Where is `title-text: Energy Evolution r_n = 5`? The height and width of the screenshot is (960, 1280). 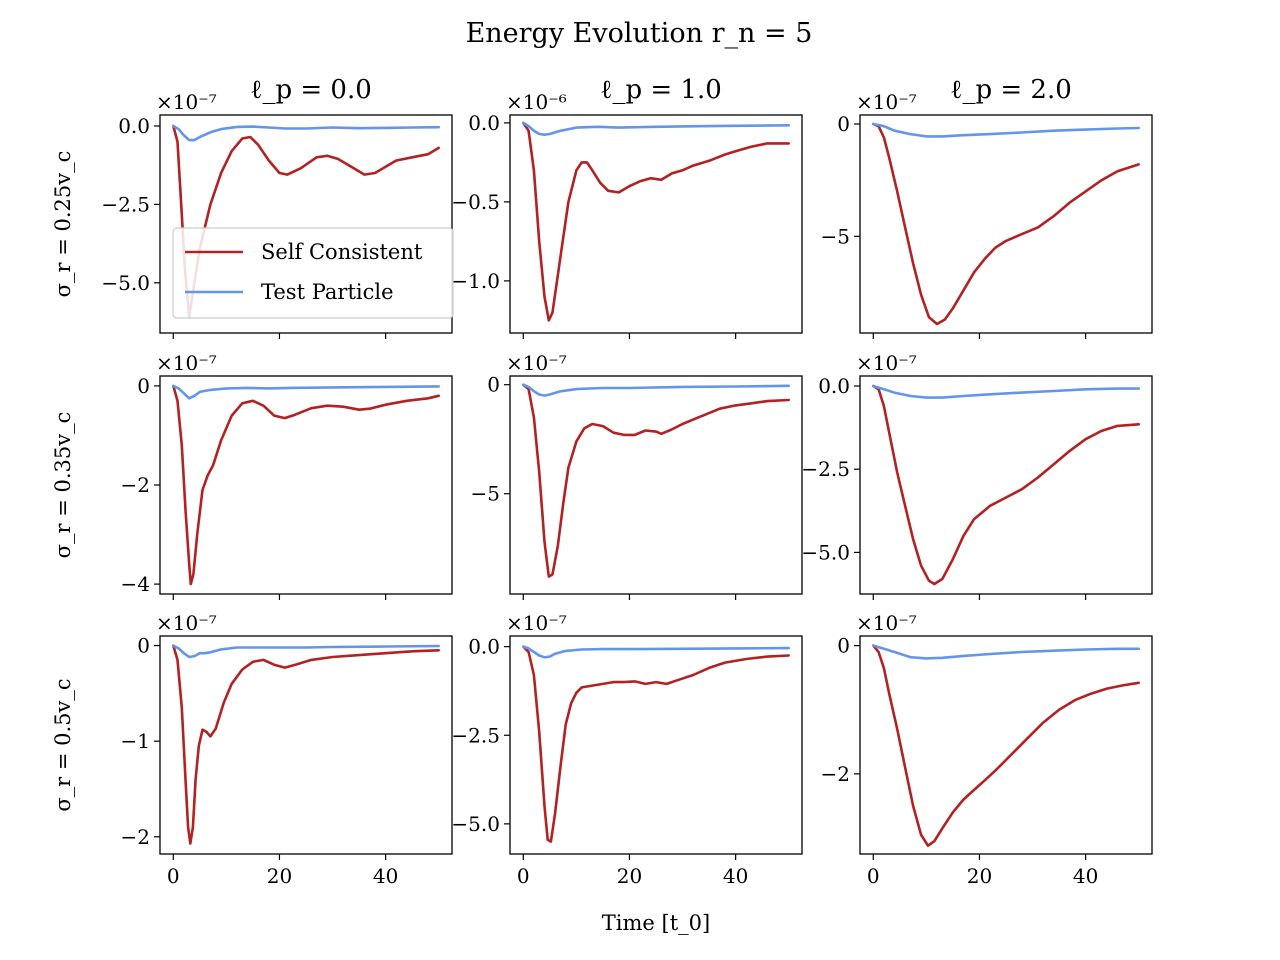
title-text: Energy Evolution r_n = 5 is located at coordinates (639, 33).